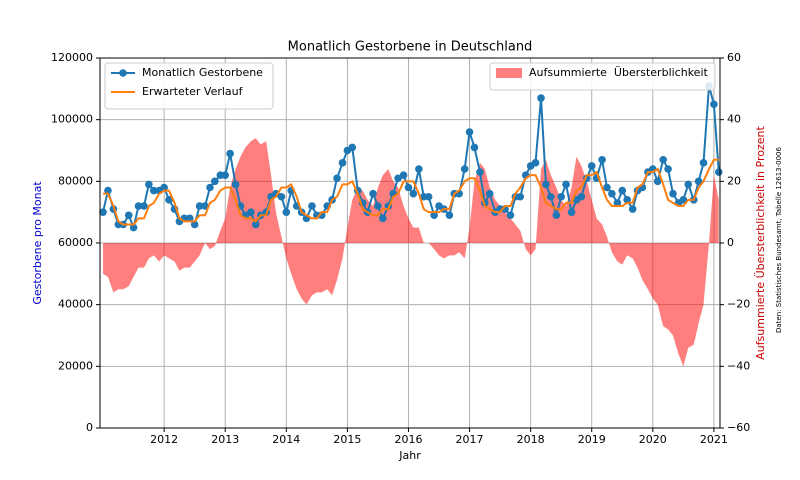  Describe the element at coordinates (734, 57) in the screenshot. I see `y2-tick-label: 60` at that location.